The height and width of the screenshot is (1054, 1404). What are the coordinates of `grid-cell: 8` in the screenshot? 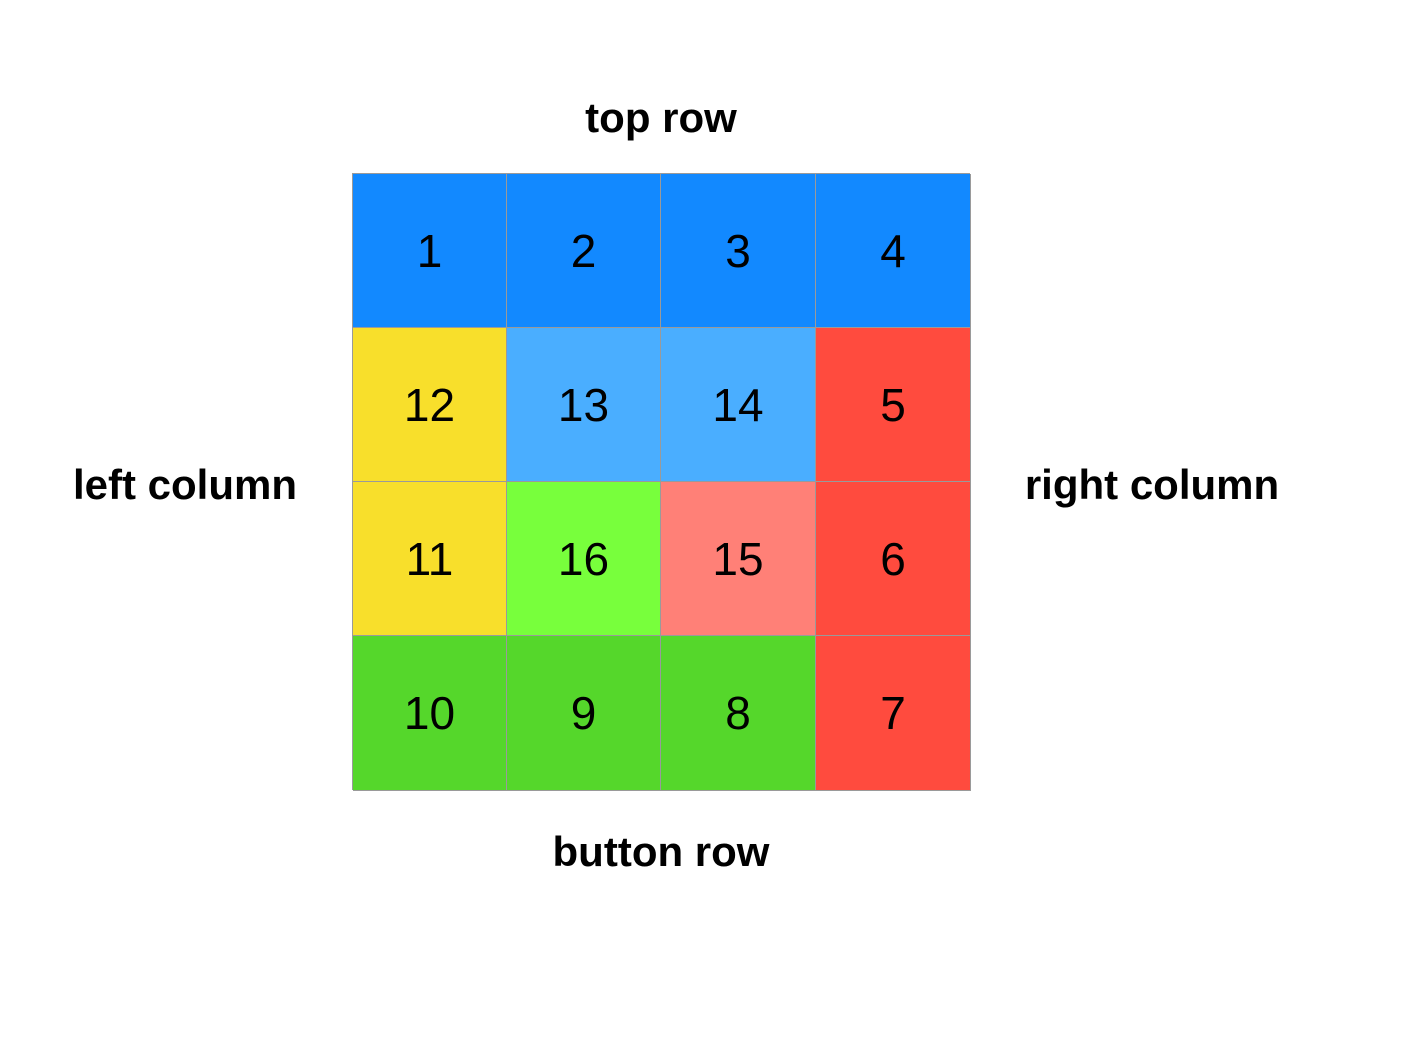 It's located at (738, 713).